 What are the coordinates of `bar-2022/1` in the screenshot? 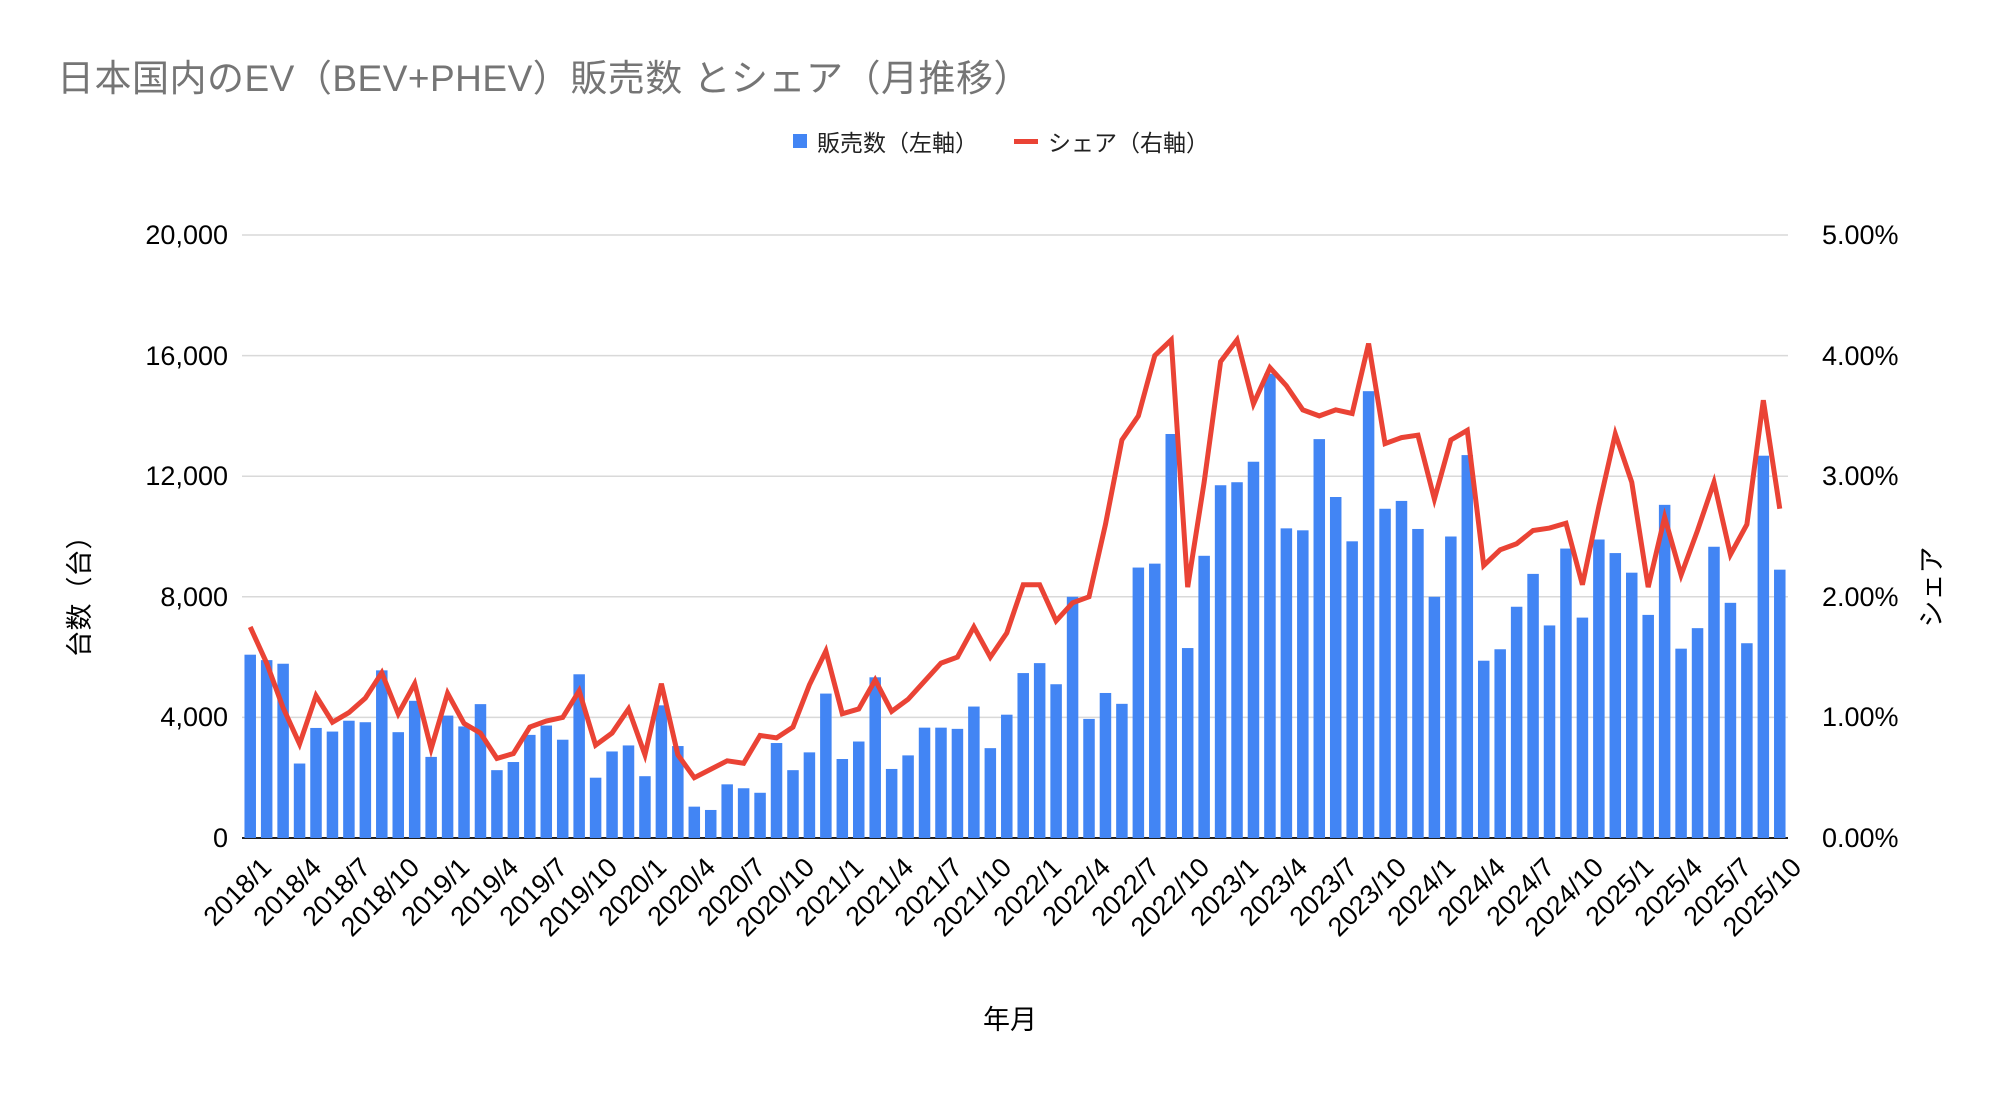 It's located at (1039, 750).